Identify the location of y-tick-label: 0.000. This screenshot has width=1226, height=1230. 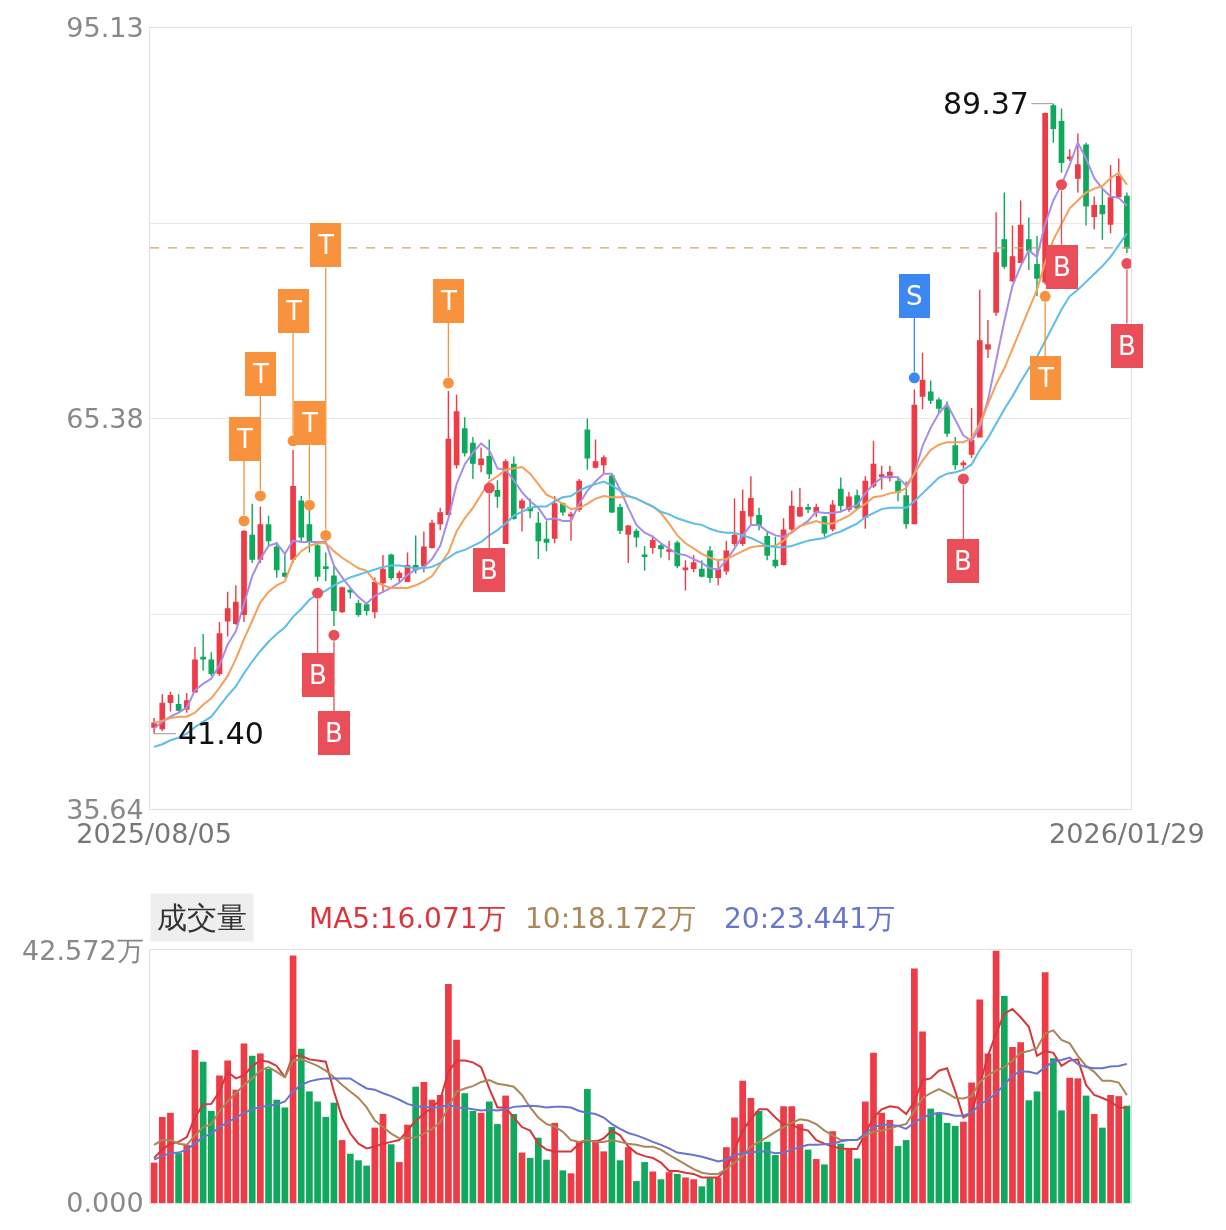
(105, 1203).